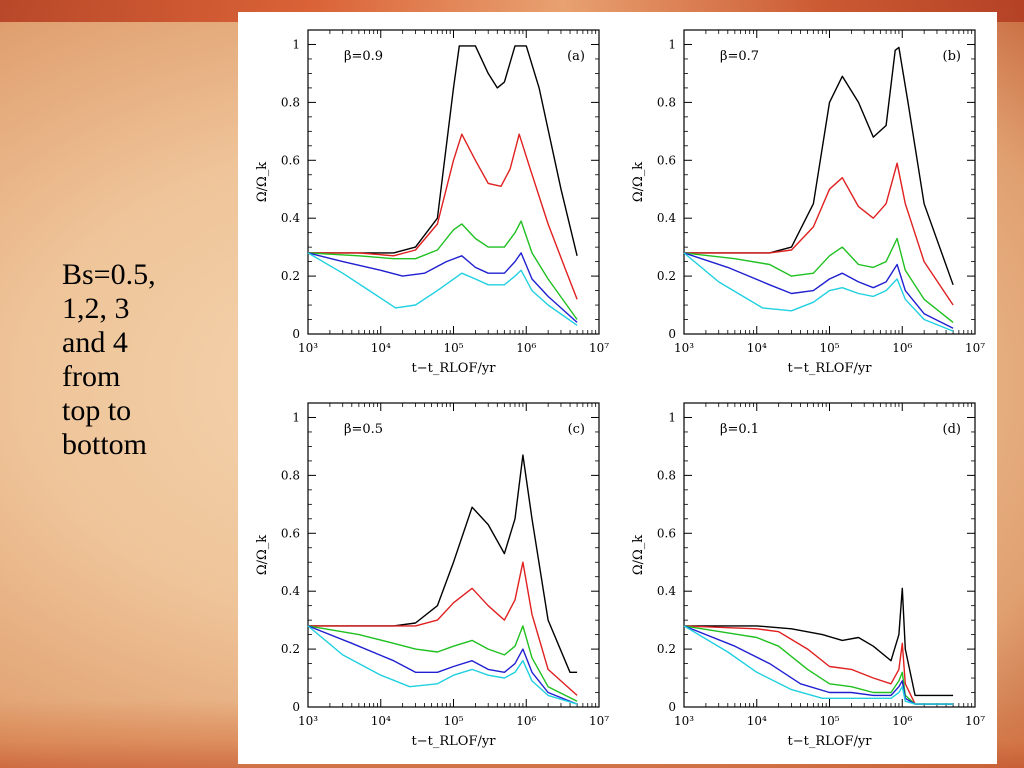  Describe the element at coordinates (739, 429) in the screenshot. I see `beta-annotation: β=0.1` at that location.